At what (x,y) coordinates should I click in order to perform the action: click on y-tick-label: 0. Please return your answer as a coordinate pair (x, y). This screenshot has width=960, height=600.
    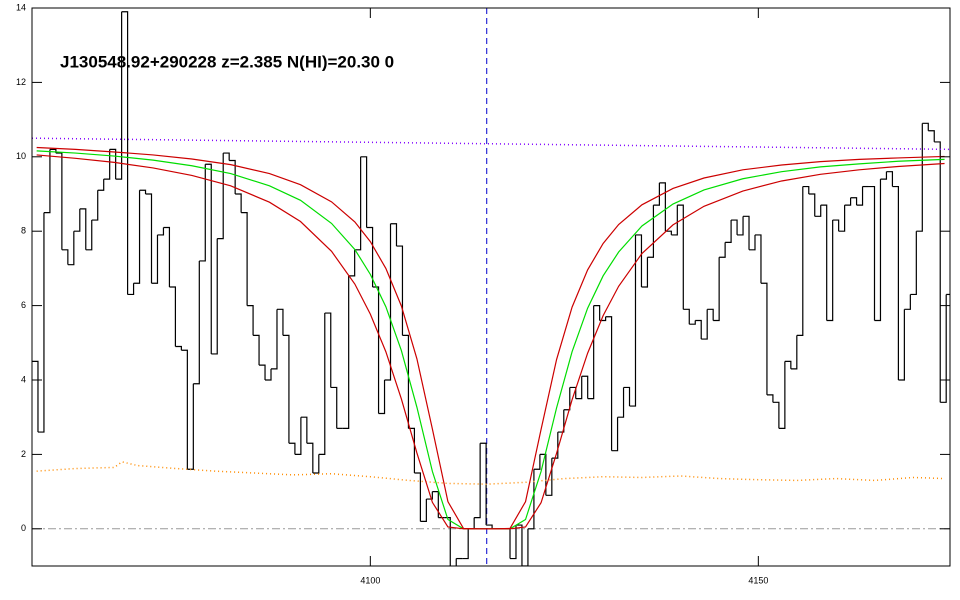
    Looking at the image, I should click on (23, 528).